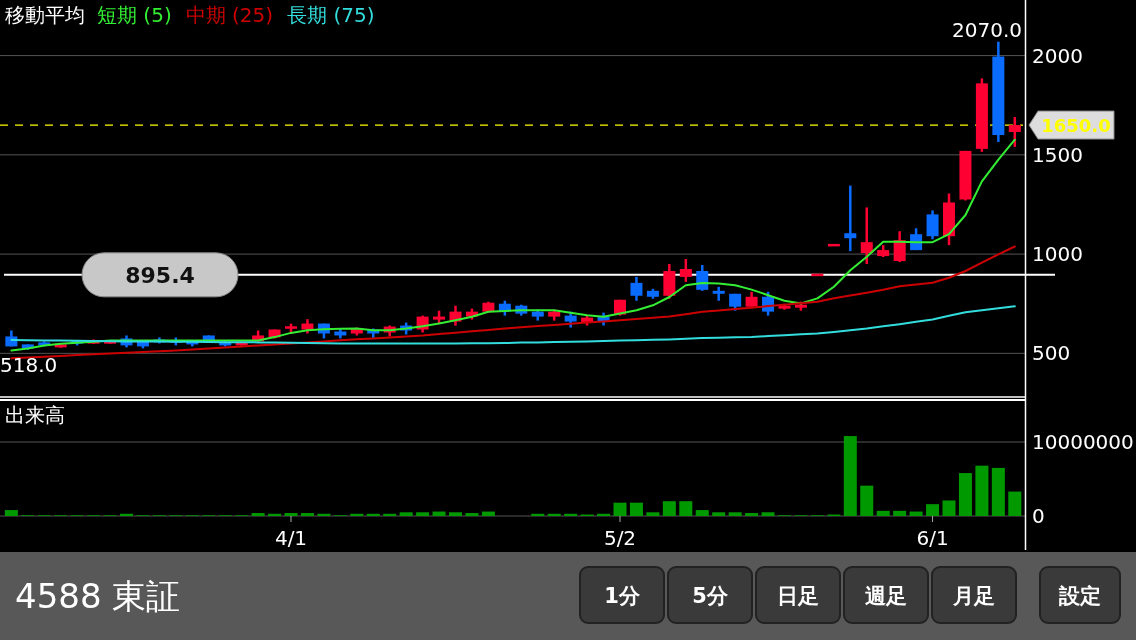  Describe the element at coordinates (35, 415) in the screenshot. I see `chart-title: 出来高` at that location.